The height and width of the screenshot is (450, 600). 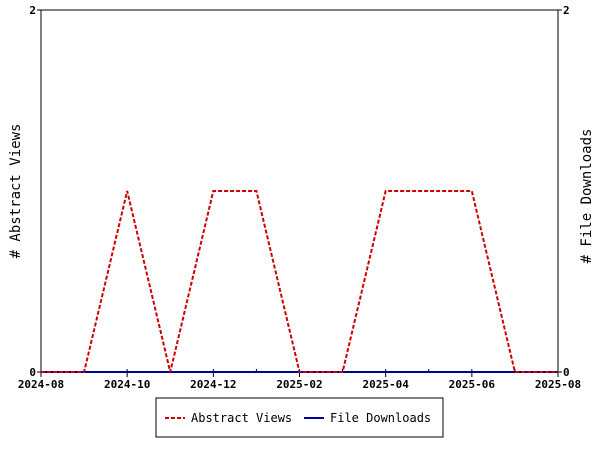 I want to click on x-tick-label: 2024-10, so click(x=127, y=384).